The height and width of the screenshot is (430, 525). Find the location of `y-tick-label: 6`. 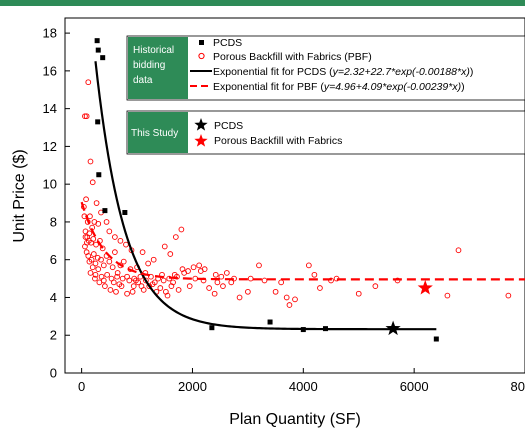

y-tick-label: 6 is located at coordinates (53, 259).